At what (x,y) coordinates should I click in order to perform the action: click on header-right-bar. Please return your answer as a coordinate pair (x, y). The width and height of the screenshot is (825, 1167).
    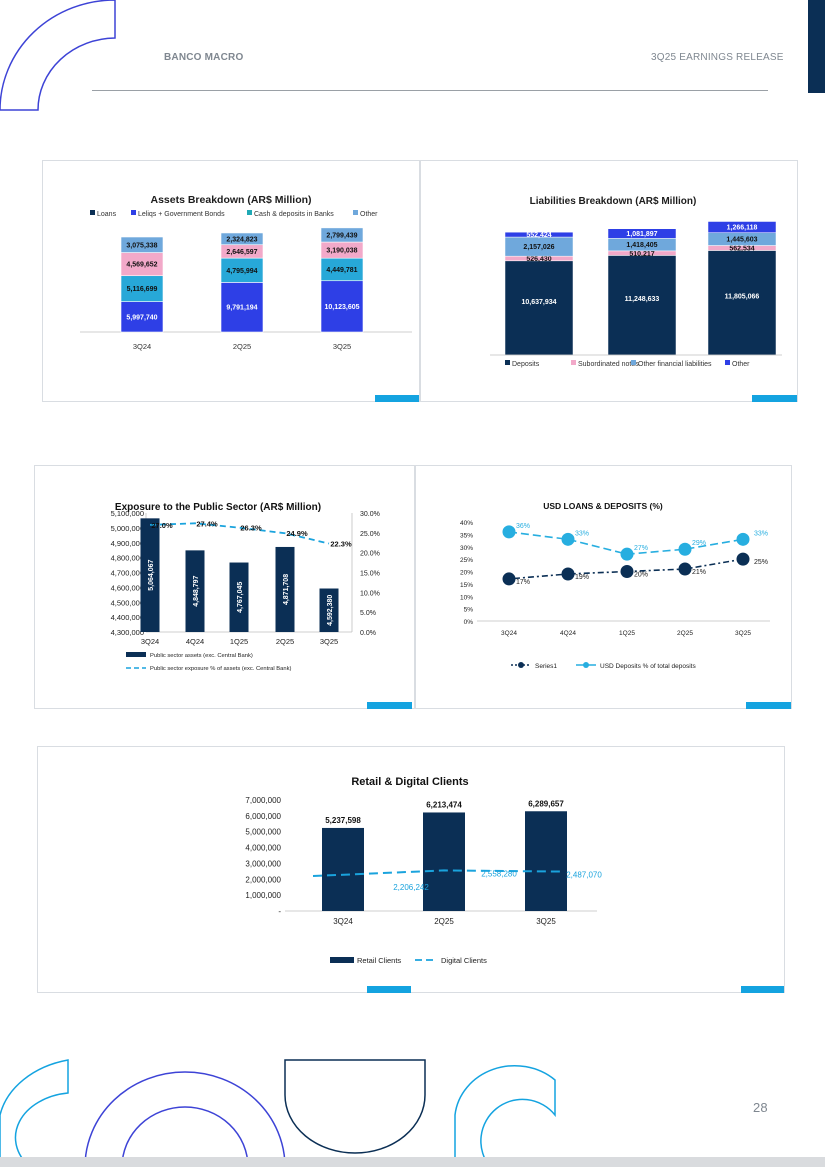
    Looking at the image, I should click on (816, 46).